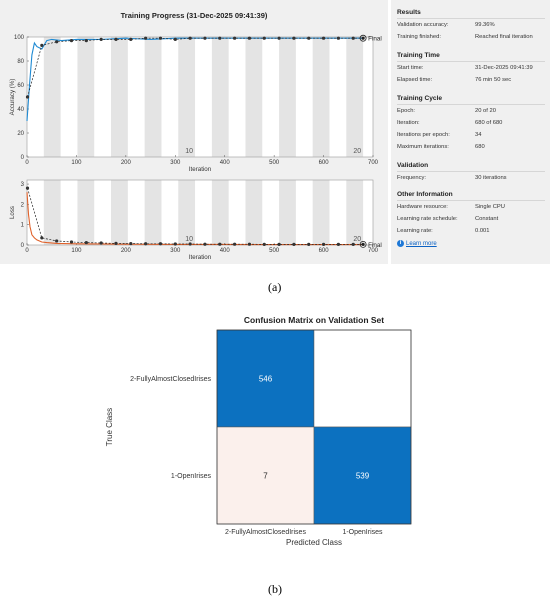 The image size is (550, 600). What do you see at coordinates (266, 379) in the screenshot?
I see `confusion-cell-count: 546` at bounding box center [266, 379].